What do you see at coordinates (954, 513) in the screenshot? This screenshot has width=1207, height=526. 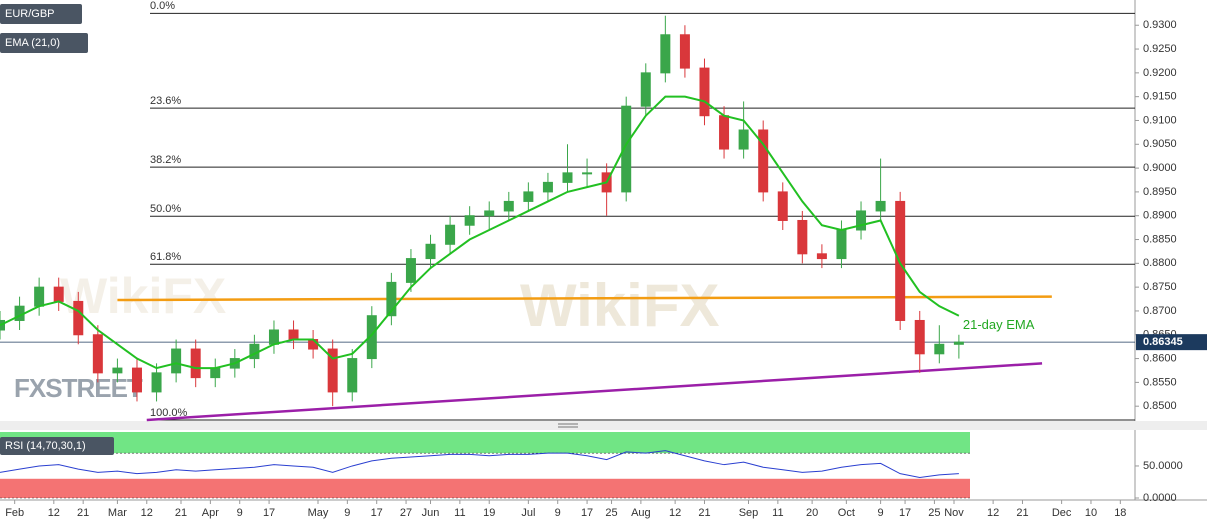 I see `x-tick-label: Nov` at bounding box center [954, 513].